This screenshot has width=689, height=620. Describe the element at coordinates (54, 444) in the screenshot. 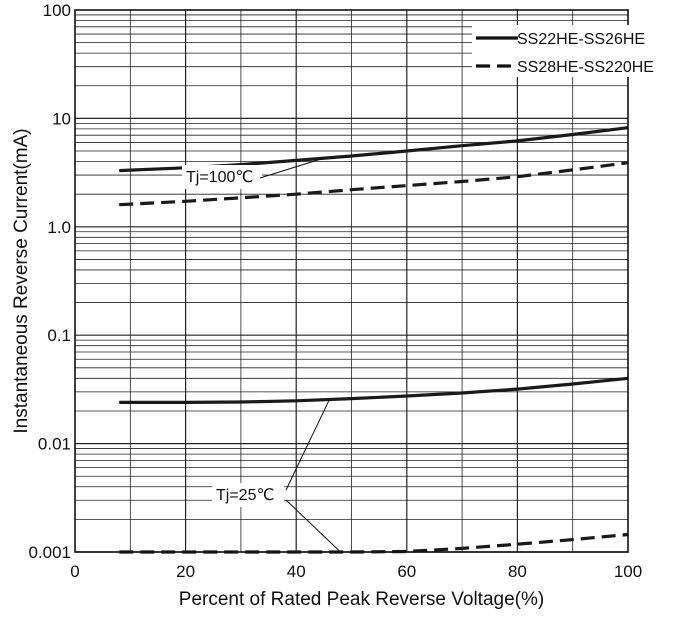

I see `y-tick-label: 0.01` at that location.